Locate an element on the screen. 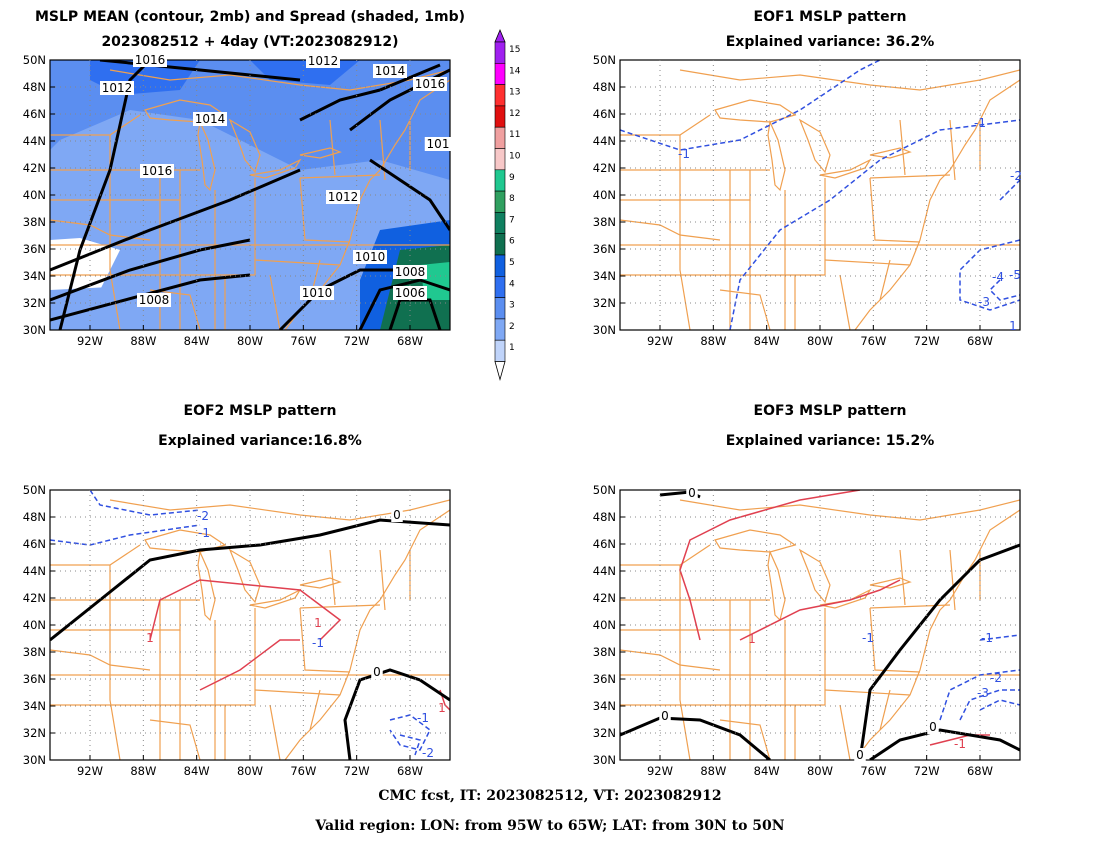  colorbar-bottom-arrow is located at coordinates (500, 371).